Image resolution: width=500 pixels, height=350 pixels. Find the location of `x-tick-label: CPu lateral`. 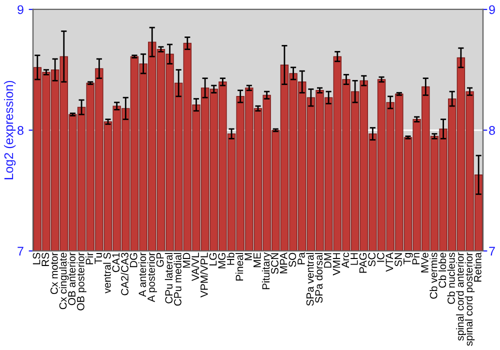

x-tick-label: CPu lateral is located at coordinates (168, 278).